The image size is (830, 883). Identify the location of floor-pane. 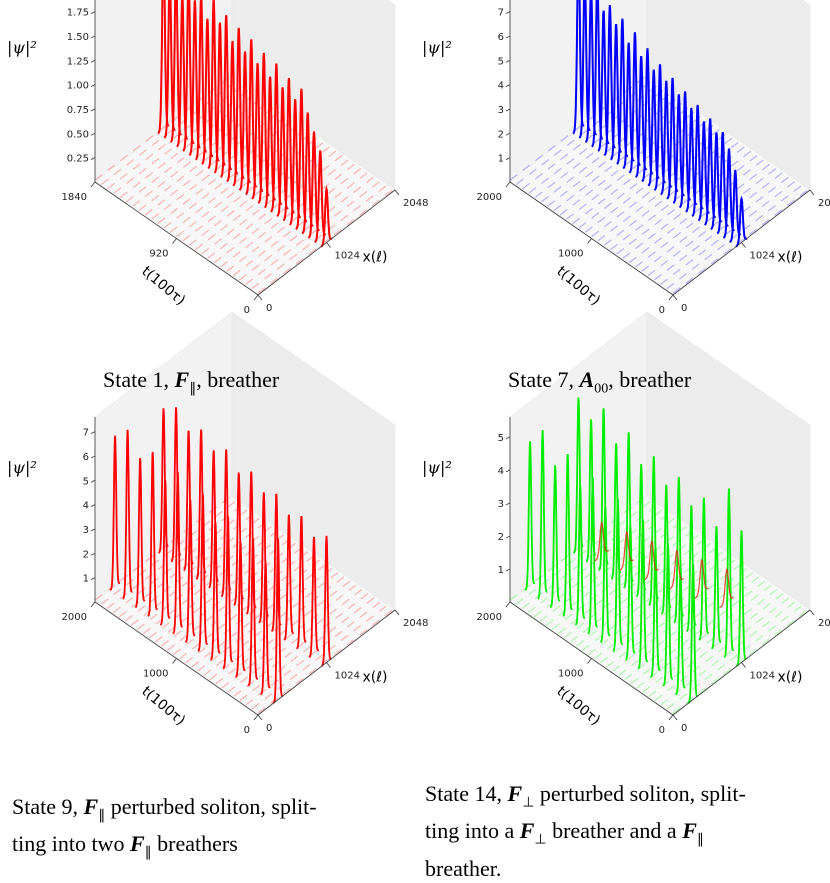
(245, 186).